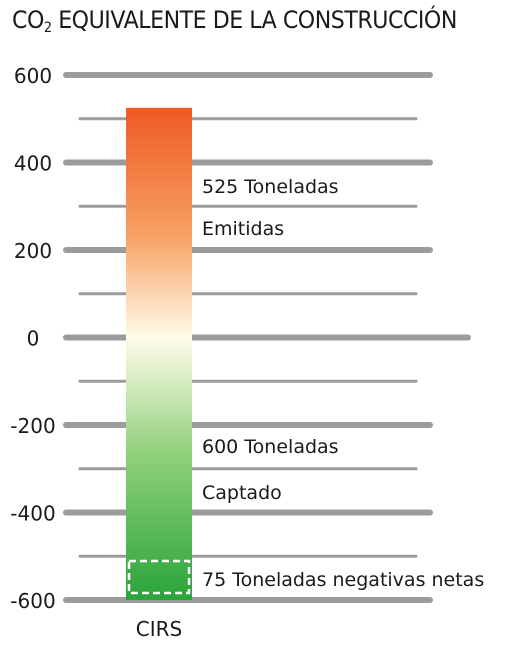 The width and height of the screenshot is (515, 650). What do you see at coordinates (33, 251) in the screenshot?
I see `y-tick-label: 200` at bounding box center [33, 251].